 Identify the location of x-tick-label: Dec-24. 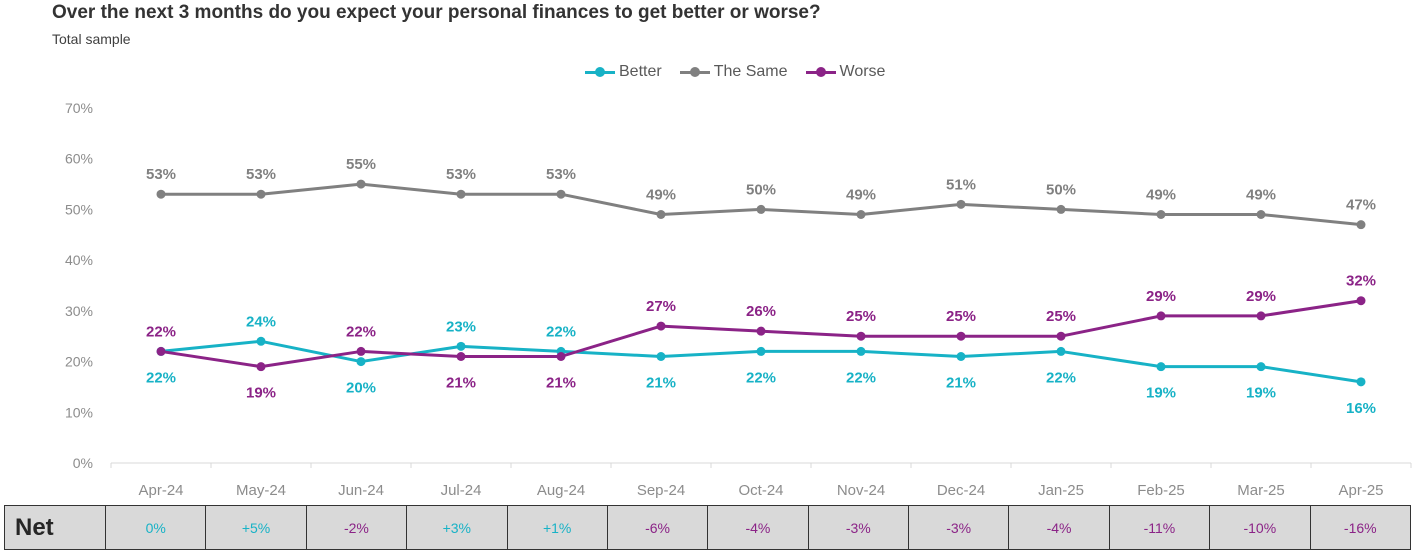
(961, 490).